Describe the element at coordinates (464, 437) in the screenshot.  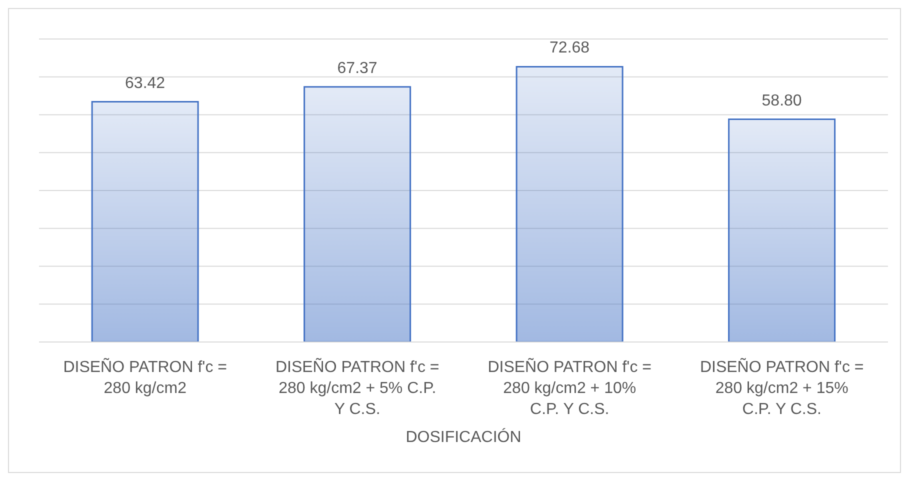
I see `x-axis-title: DOSIFICACIÓN` at that location.